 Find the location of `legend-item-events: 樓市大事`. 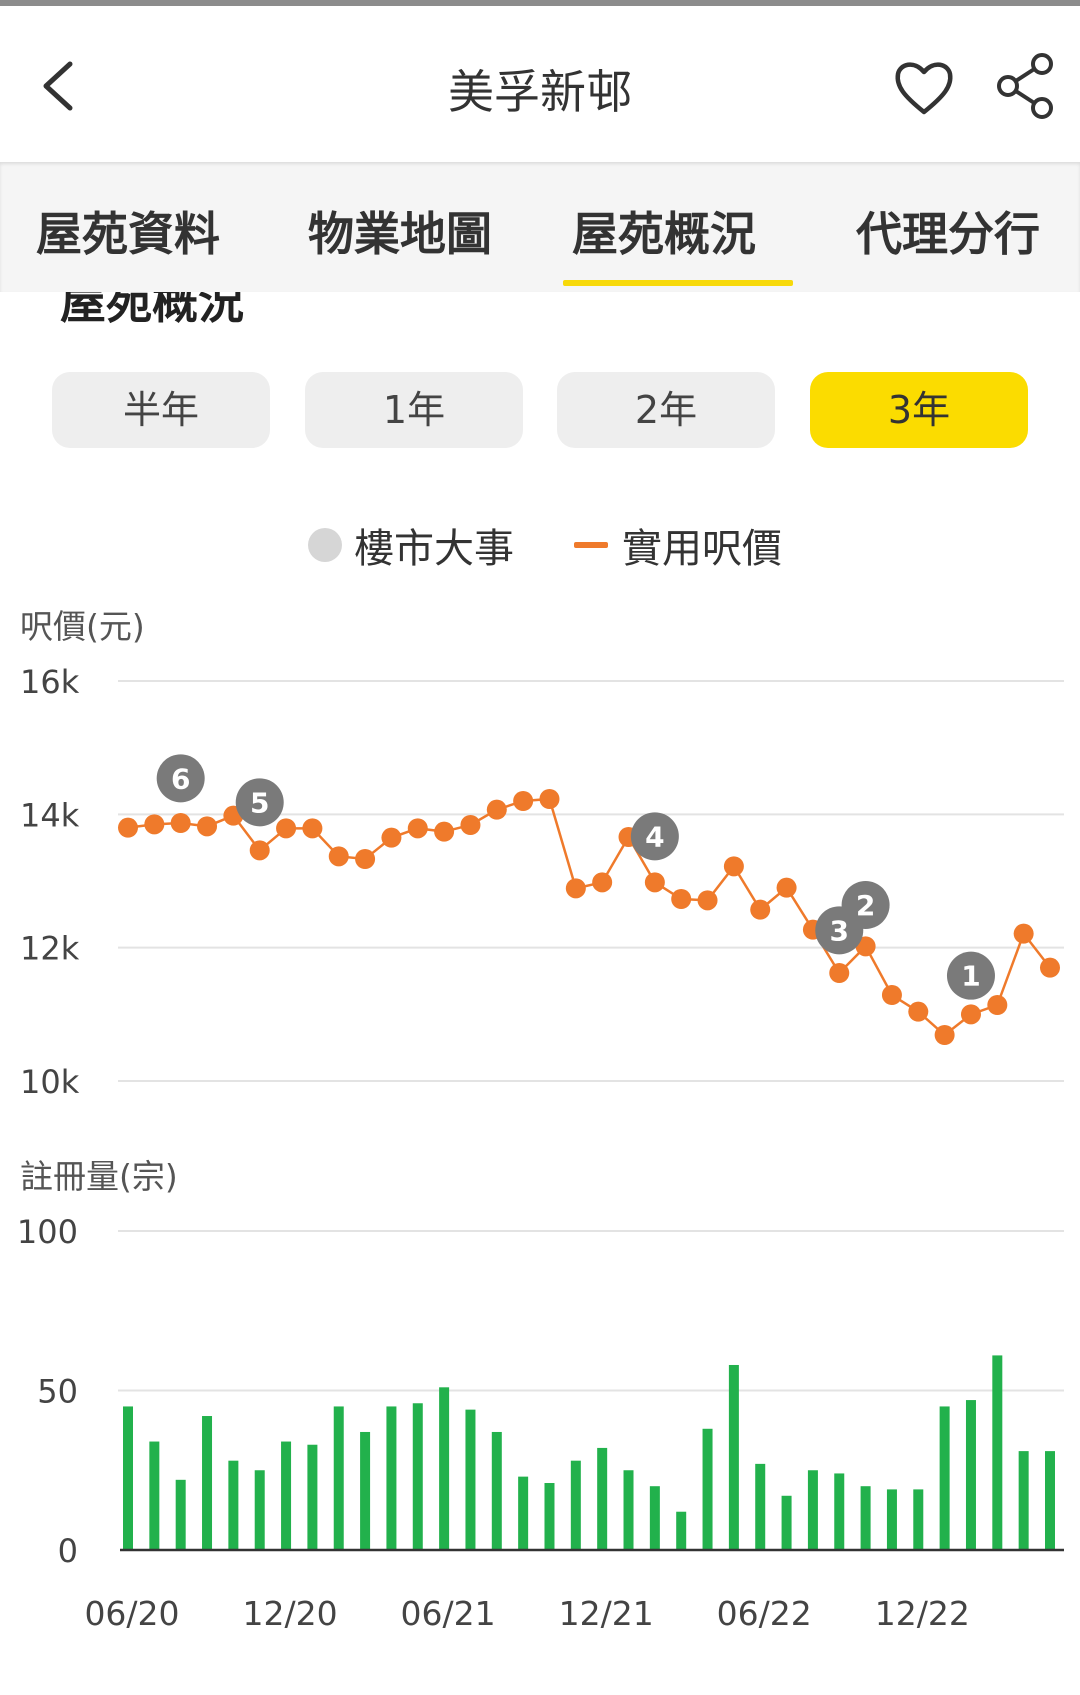

legend-item-events: 樓市大事 is located at coordinates (411, 546).